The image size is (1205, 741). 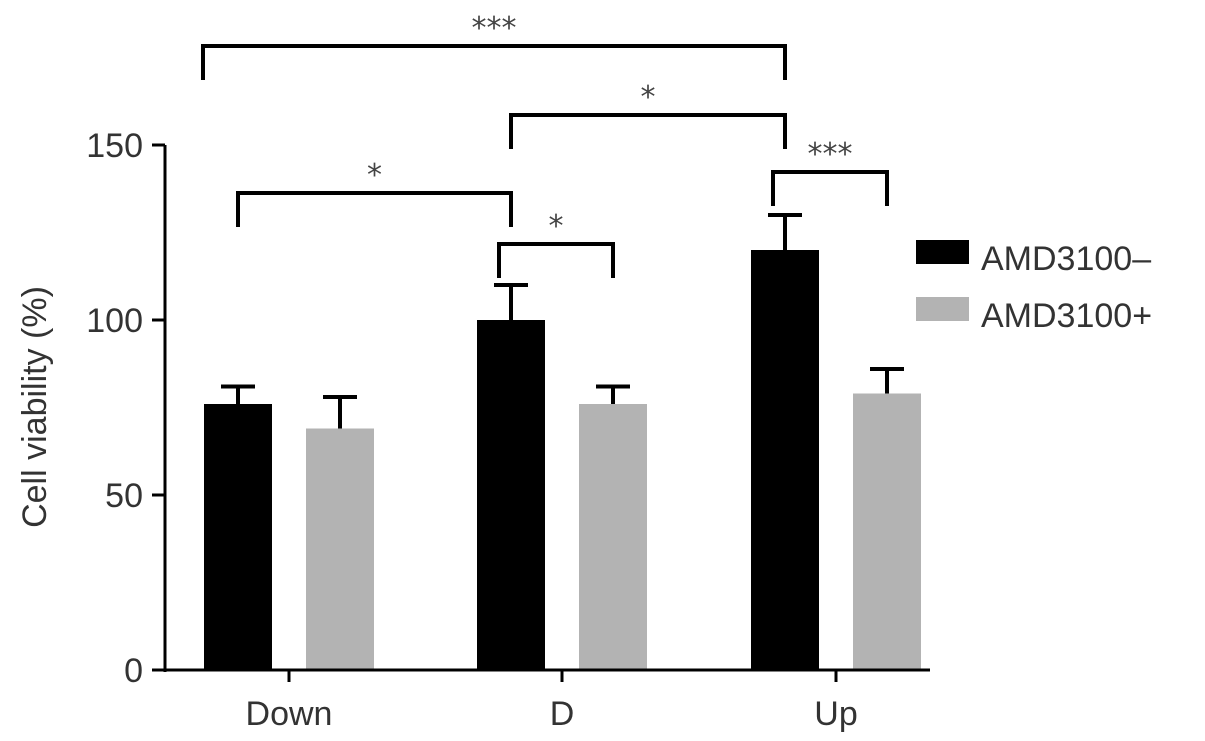 What do you see at coordinates (648, 97) in the screenshot?
I see `significance-label-2: *` at bounding box center [648, 97].